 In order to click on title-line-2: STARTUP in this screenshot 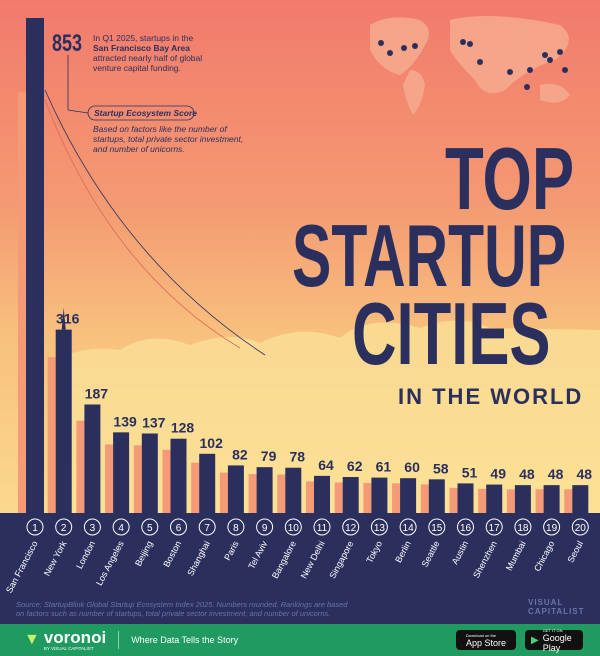, I will do `click(429, 255)`.